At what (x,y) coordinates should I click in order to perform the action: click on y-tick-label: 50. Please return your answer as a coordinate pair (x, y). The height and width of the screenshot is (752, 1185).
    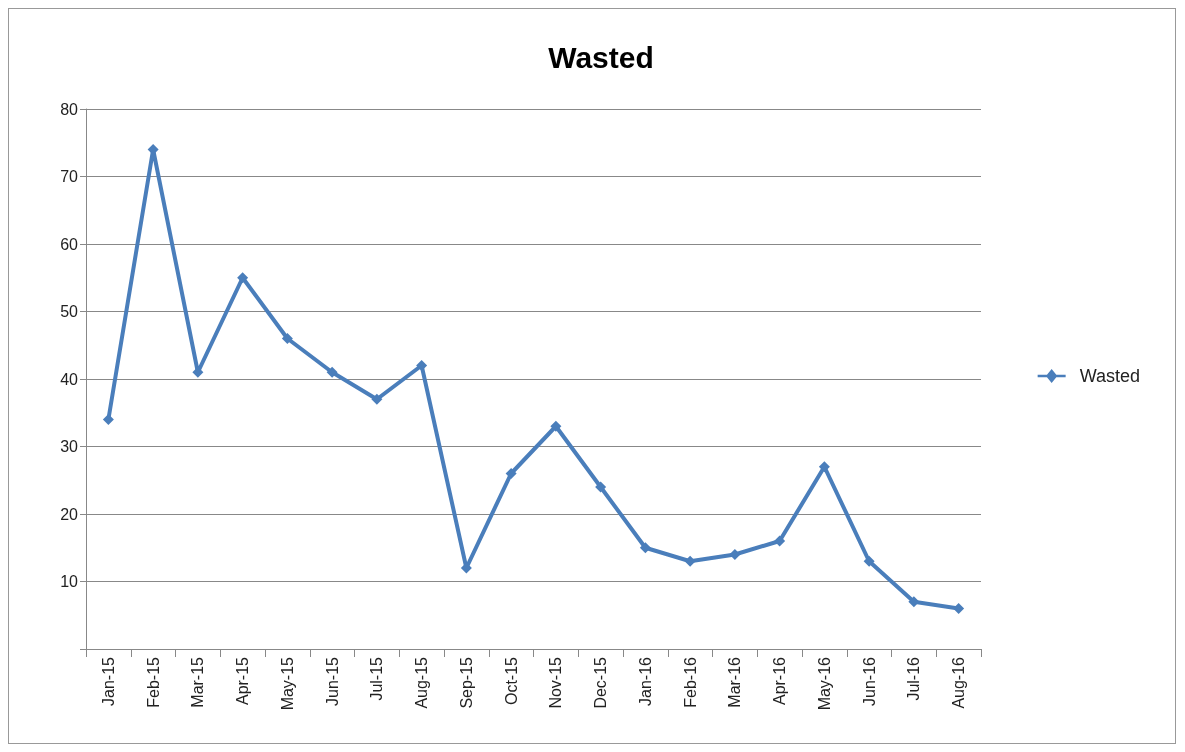
    Looking at the image, I should click on (69, 311).